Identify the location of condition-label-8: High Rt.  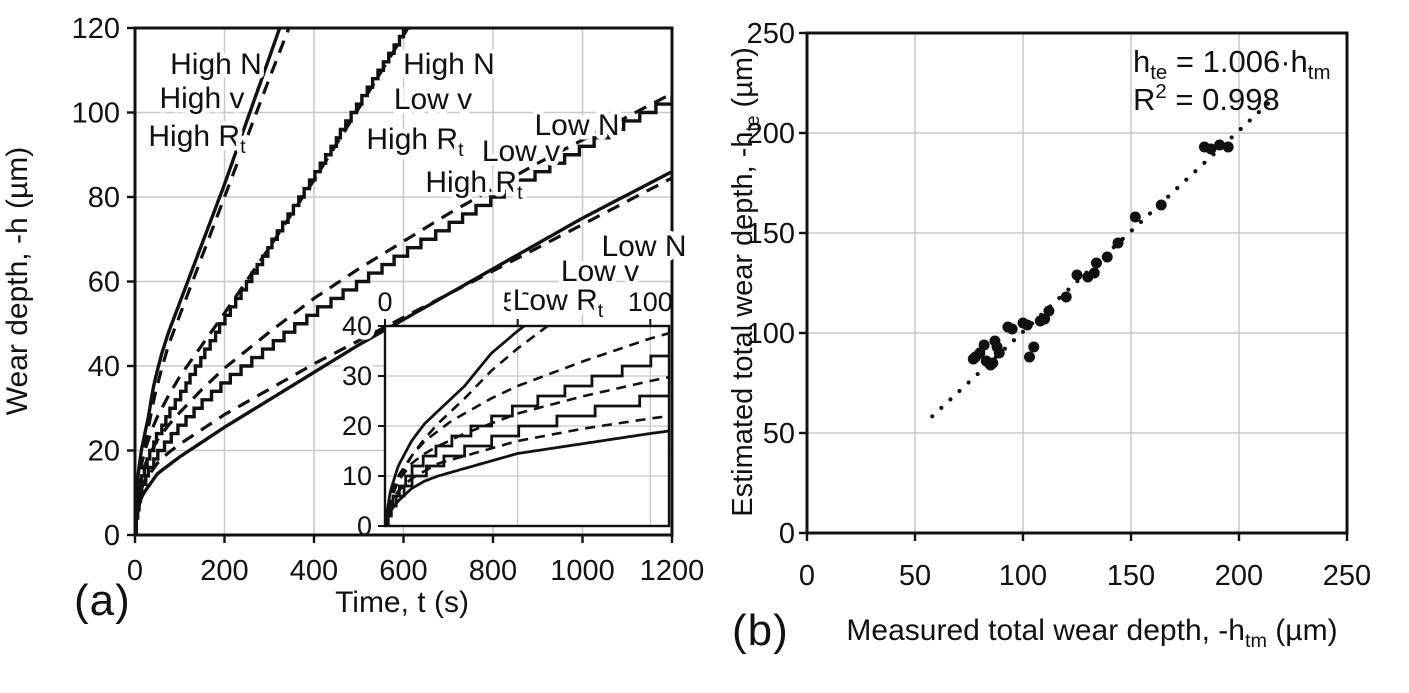
(474, 185).